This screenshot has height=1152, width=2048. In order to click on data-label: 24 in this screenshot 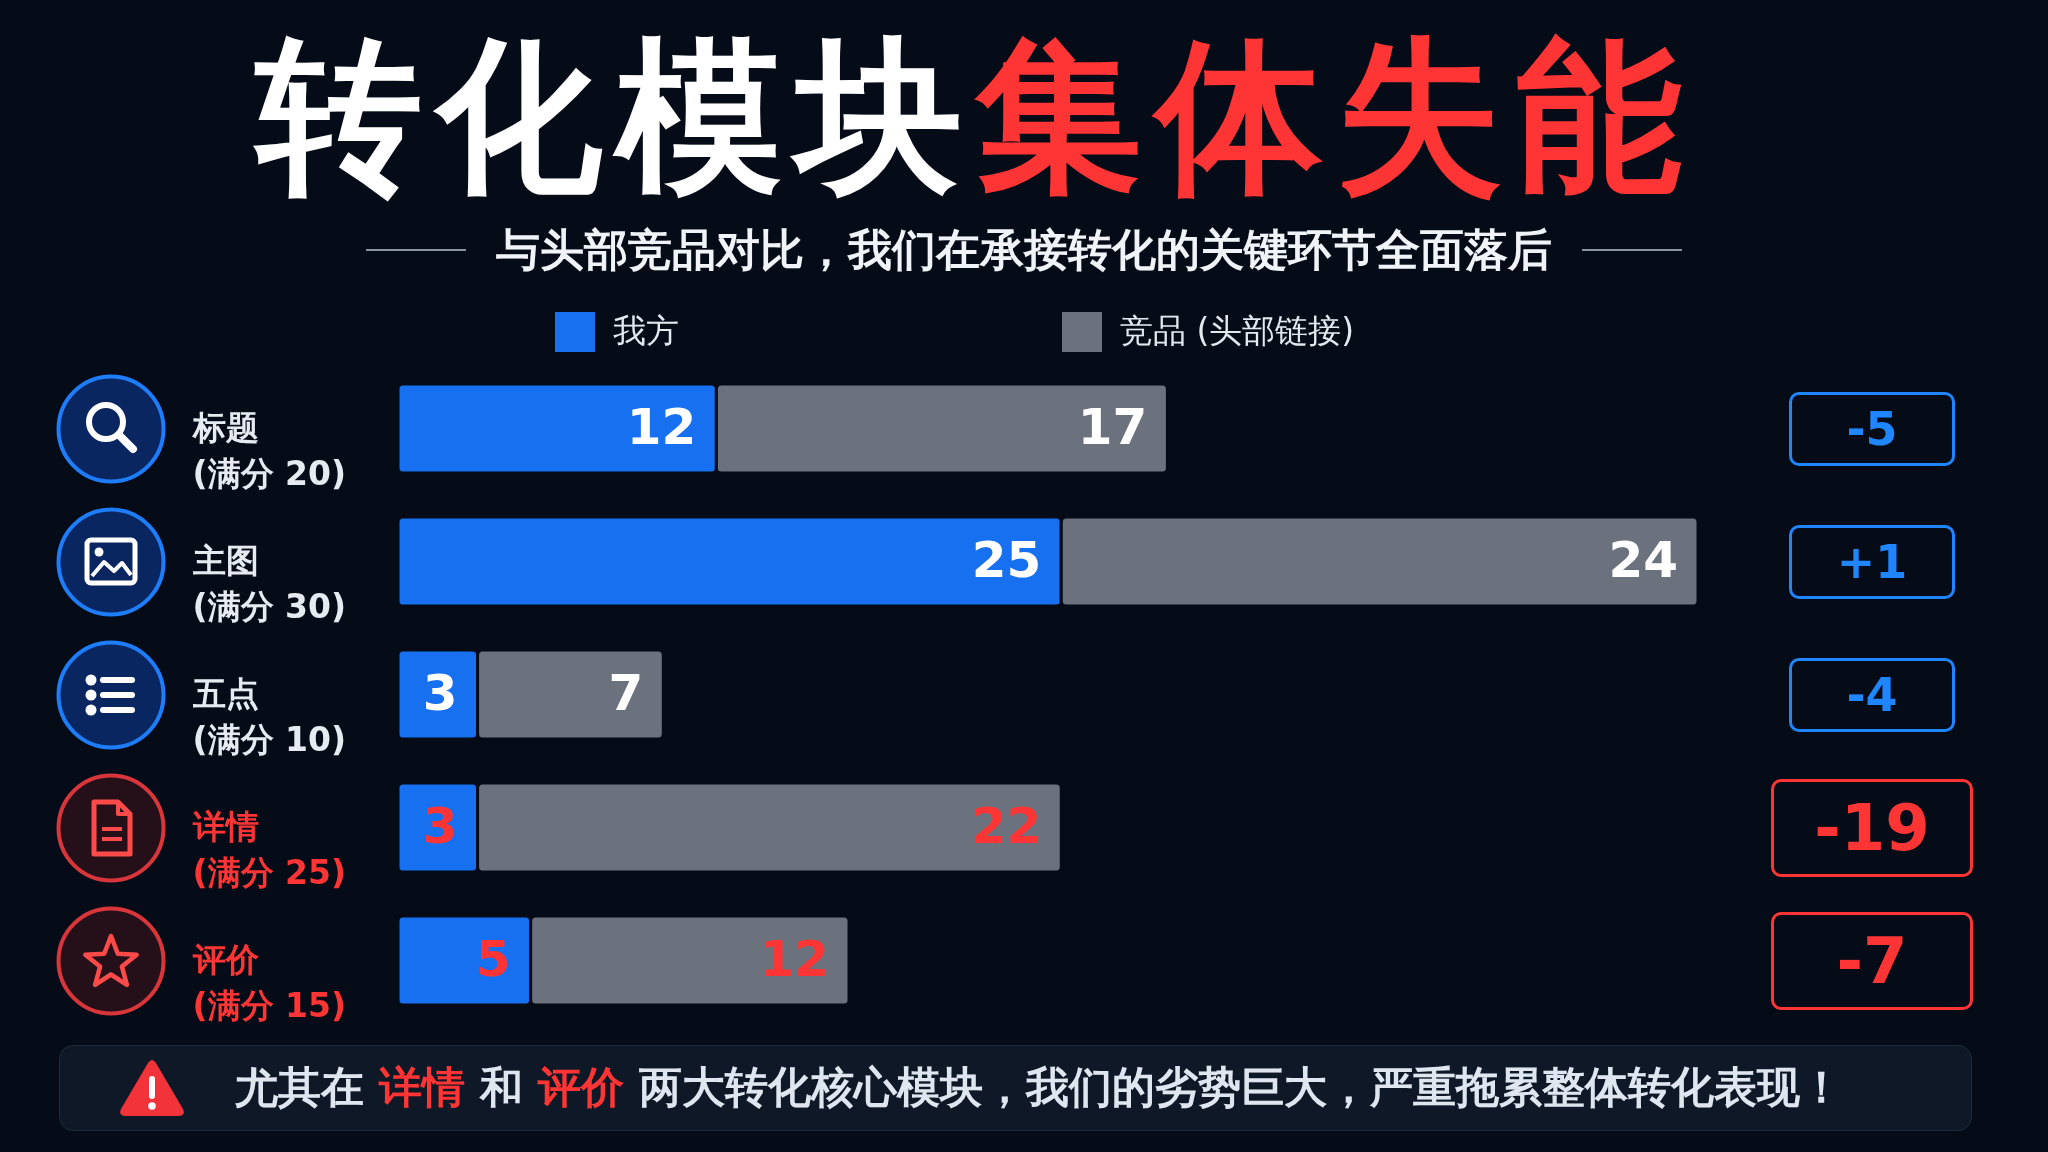, I will do `click(1643, 559)`.